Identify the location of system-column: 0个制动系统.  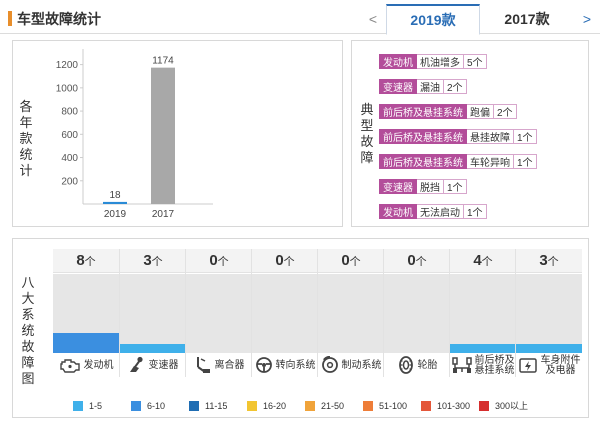
(350, 313).